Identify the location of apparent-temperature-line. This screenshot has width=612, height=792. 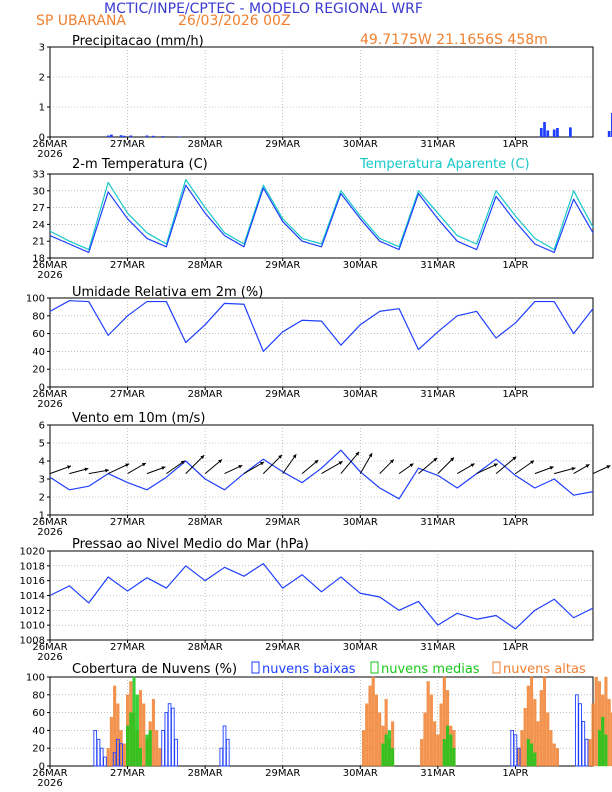
(321, 215).